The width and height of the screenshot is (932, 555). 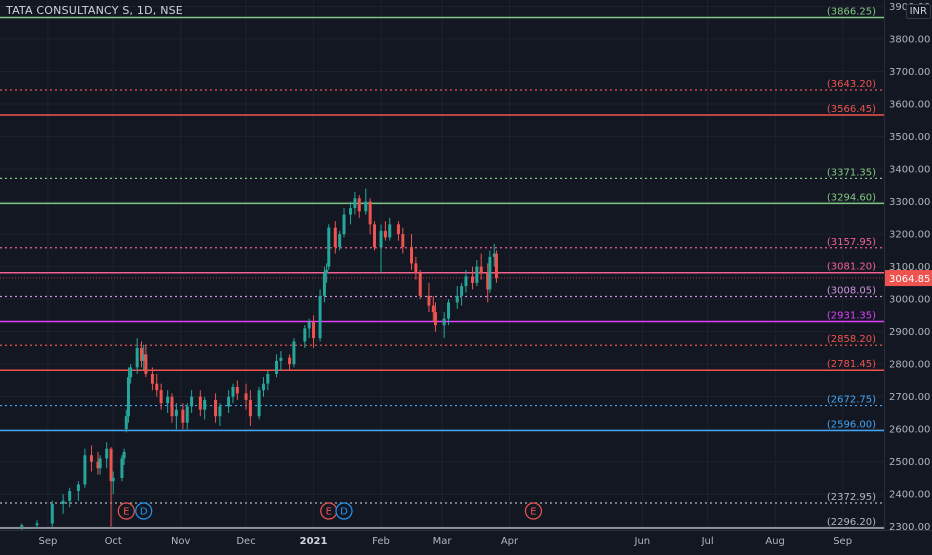 I want to click on time-tick-label: Dec, so click(x=245, y=541).